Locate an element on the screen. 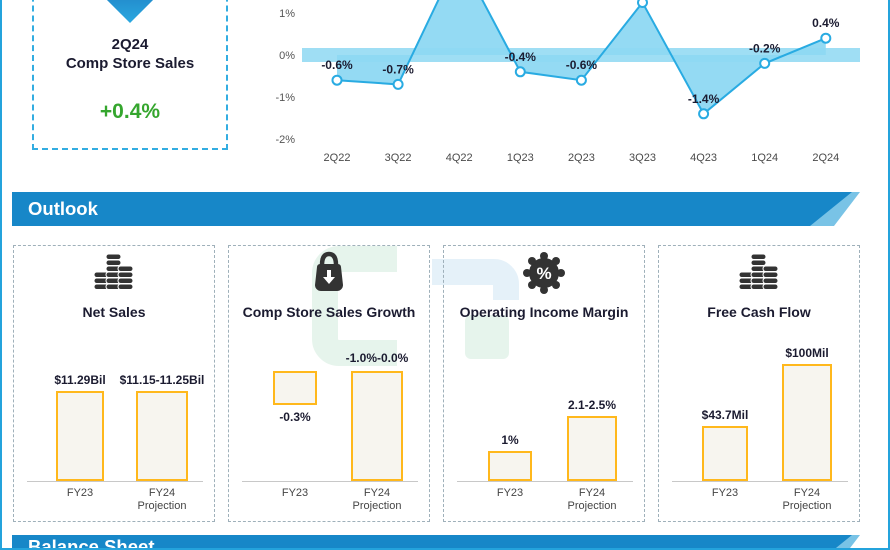  data-label: -0.4% is located at coordinates (521, 57).